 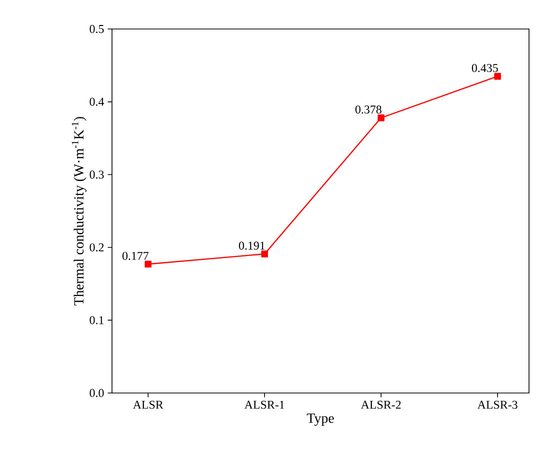 I want to click on x-tick-label: ALSR-1, so click(x=264, y=404).